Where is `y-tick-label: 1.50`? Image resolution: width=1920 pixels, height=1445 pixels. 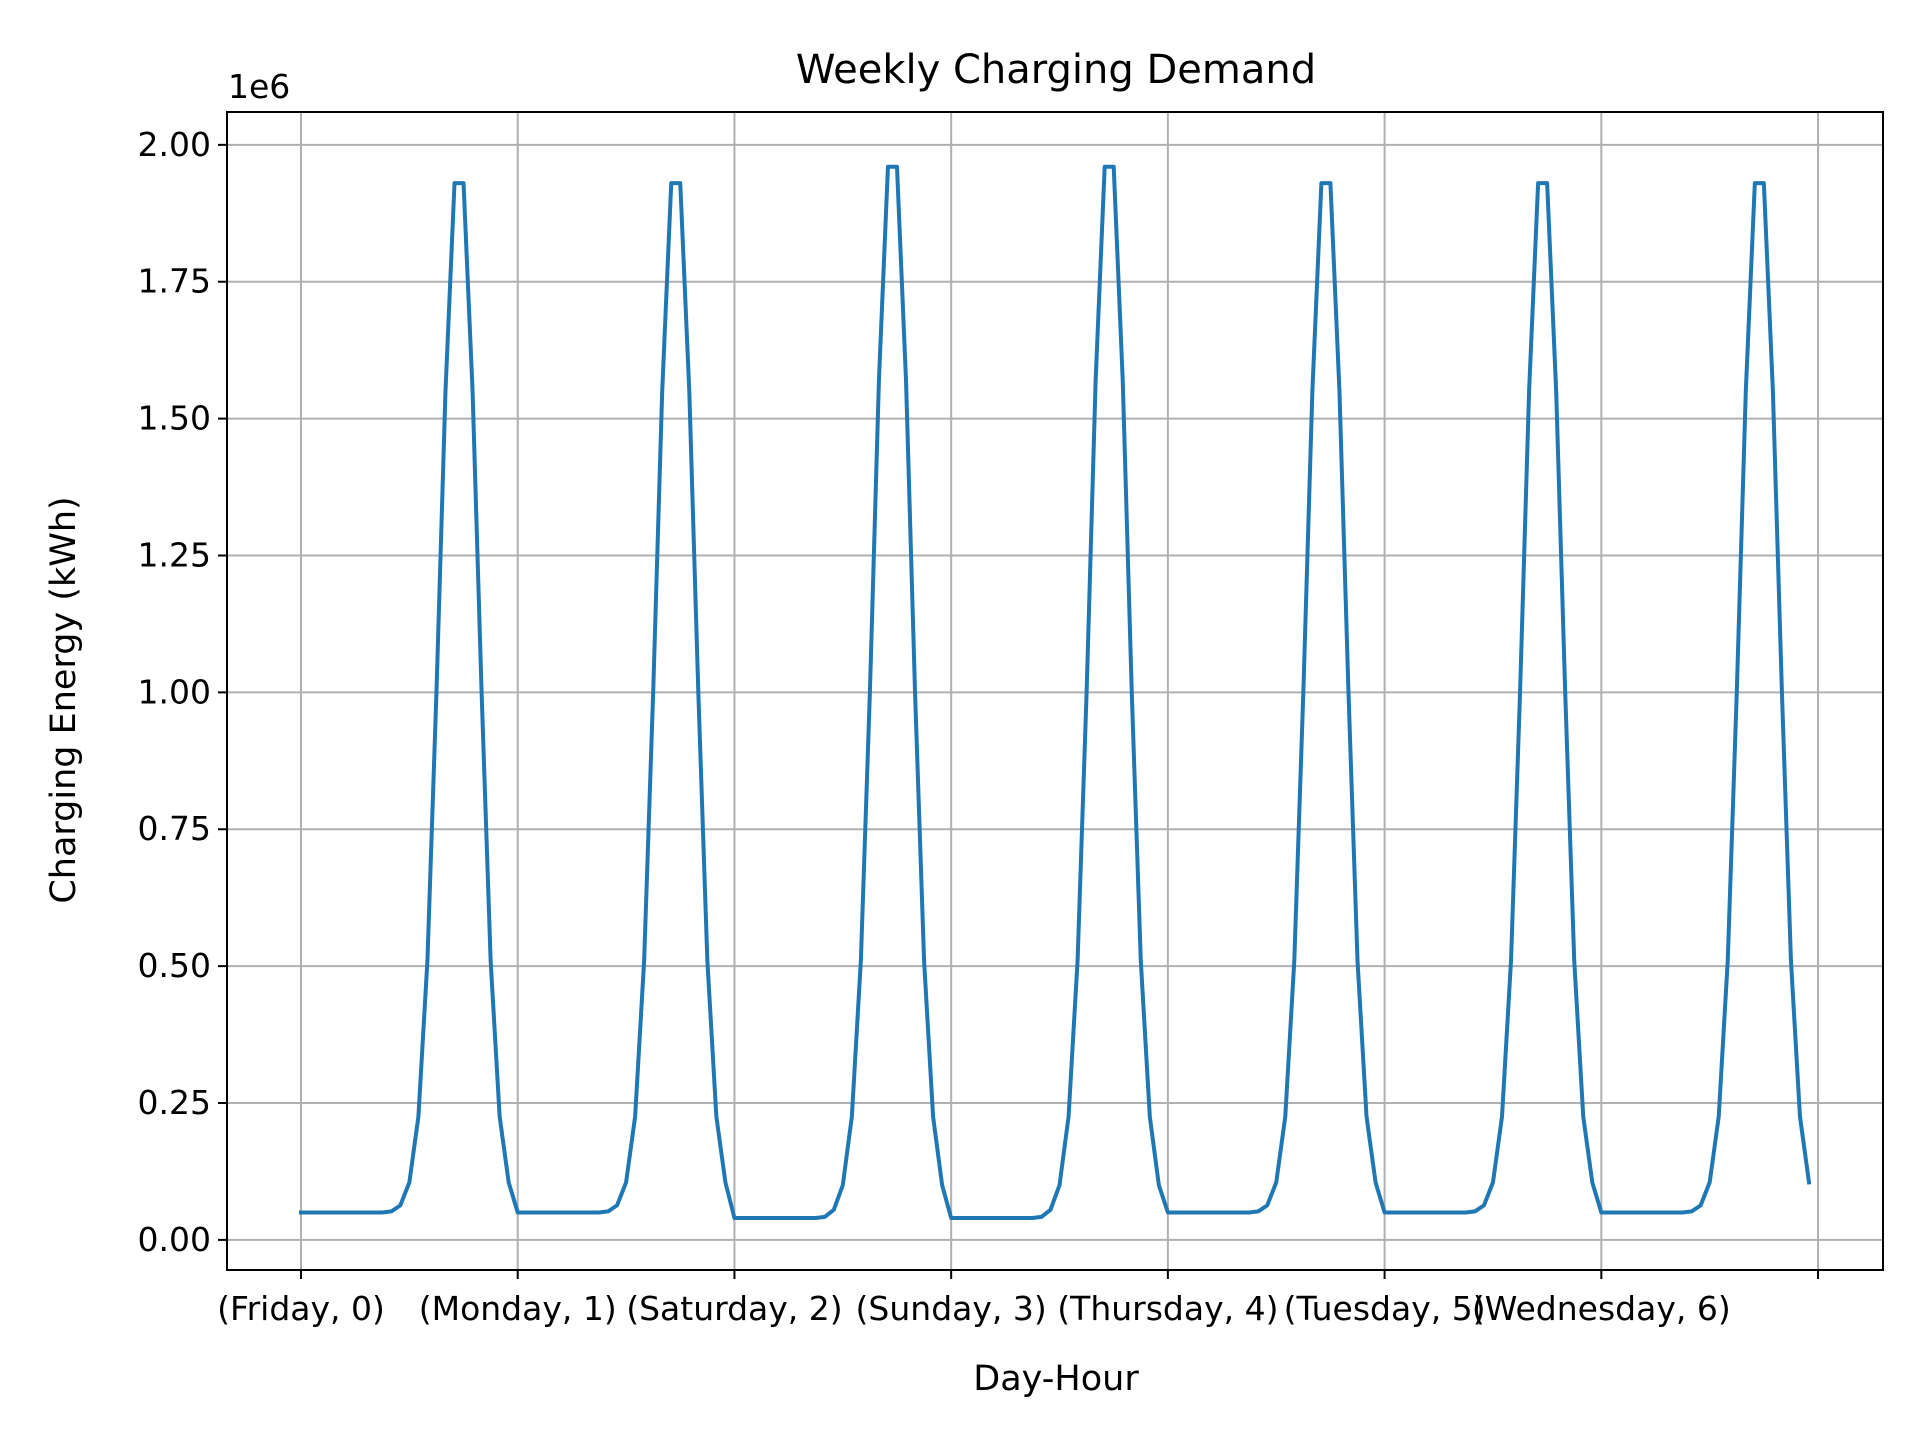
y-tick-label: 1.50 is located at coordinates (174, 418).